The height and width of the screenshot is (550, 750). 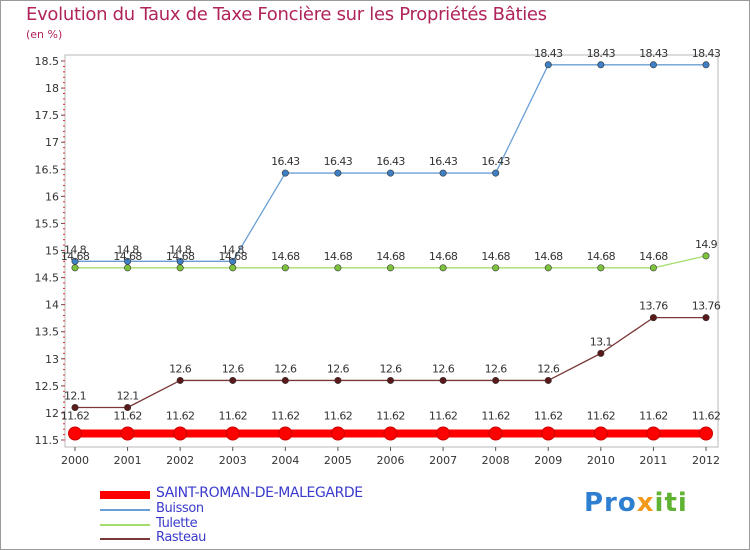 I want to click on y-tick-label: 16, so click(x=52, y=196).